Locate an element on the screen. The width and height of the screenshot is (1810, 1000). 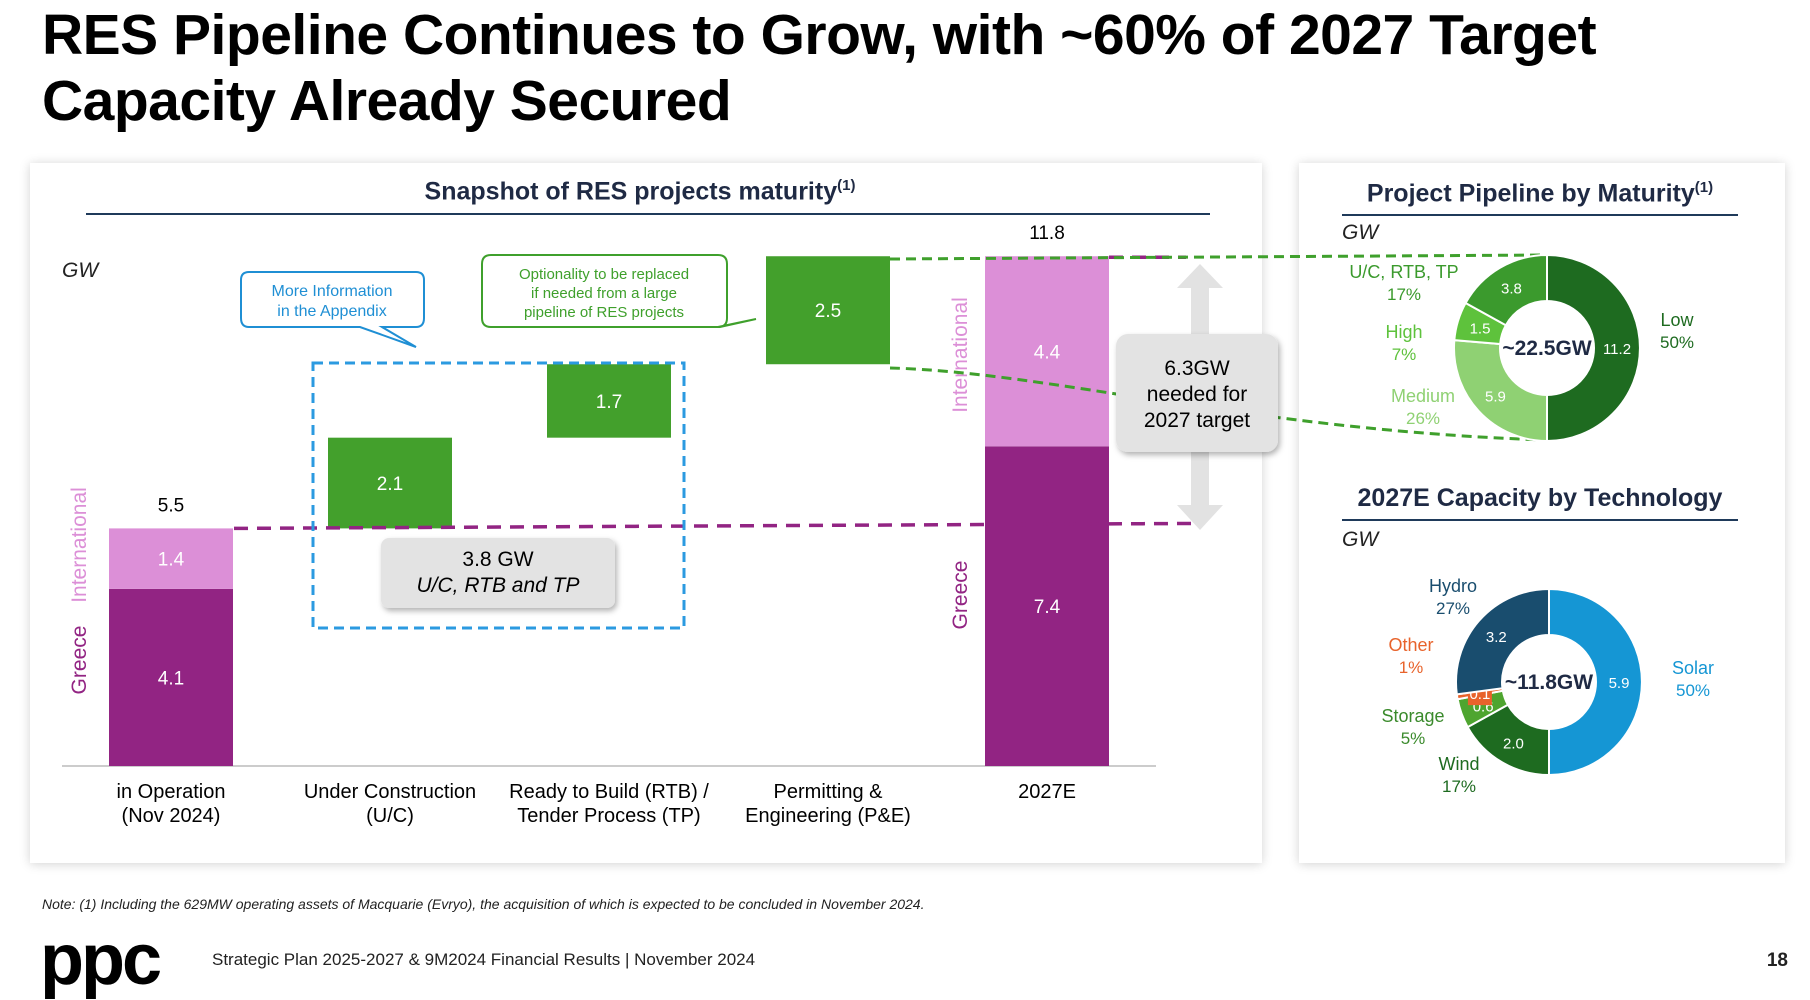
donut-percent-label: 1% is located at coordinates (1411, 667).